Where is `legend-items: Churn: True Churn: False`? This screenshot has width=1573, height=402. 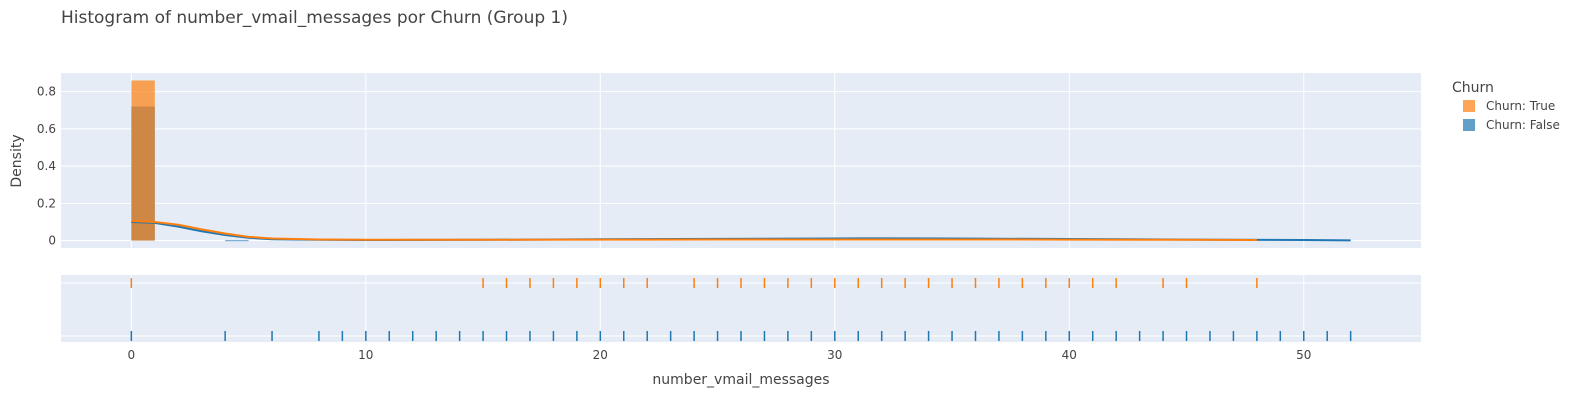 legend-items: Churn: True Churn: False is located at coordinates (1511, 115).